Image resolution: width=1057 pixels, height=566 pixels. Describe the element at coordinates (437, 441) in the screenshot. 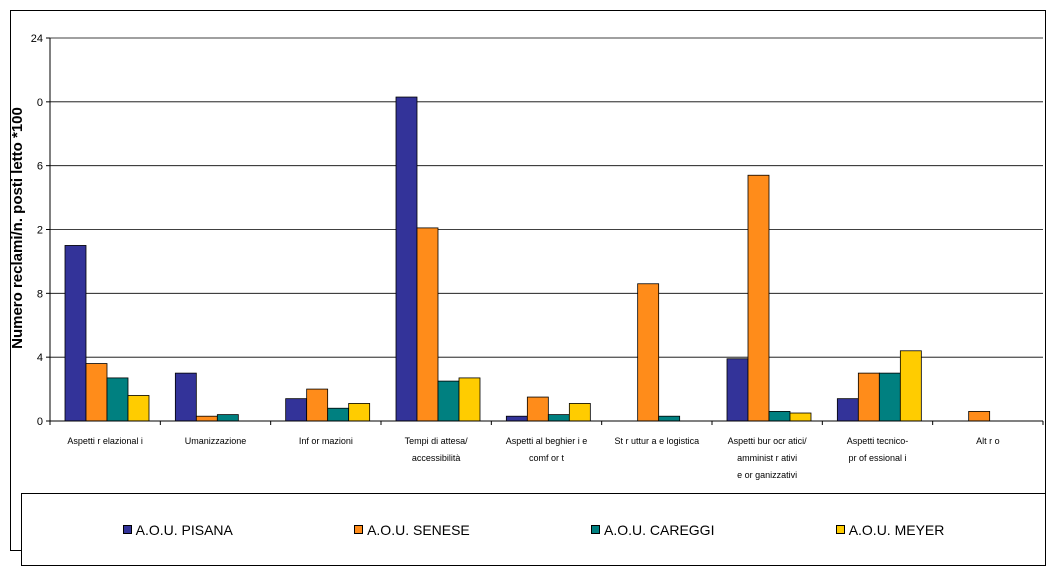

I see `x-category-label-line: Tempi di attesa/` at that location.